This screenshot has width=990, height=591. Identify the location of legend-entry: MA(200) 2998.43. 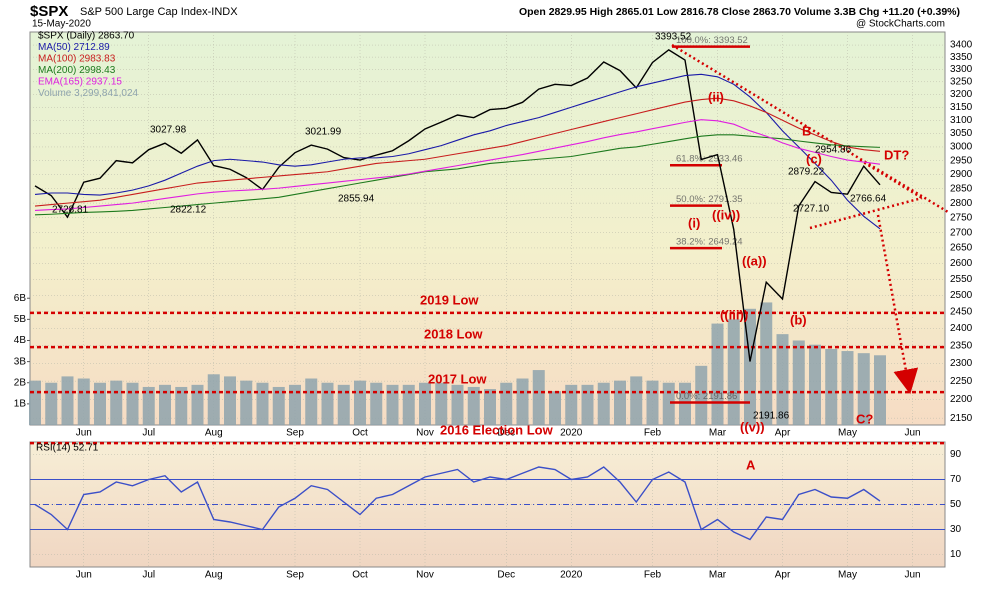
(77, 70).